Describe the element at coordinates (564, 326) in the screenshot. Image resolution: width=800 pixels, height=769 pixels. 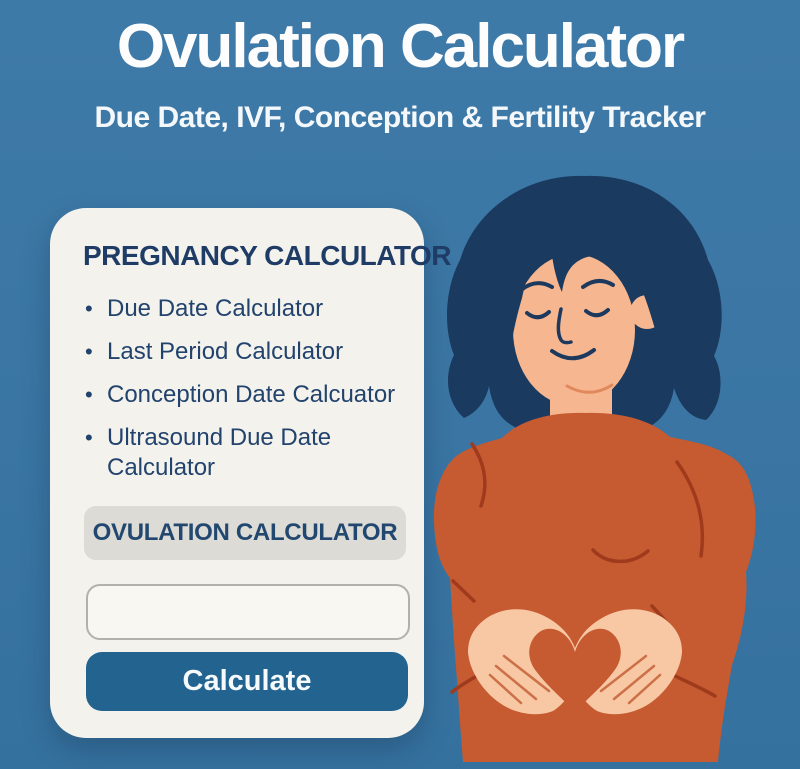
I see `nose` at that location.